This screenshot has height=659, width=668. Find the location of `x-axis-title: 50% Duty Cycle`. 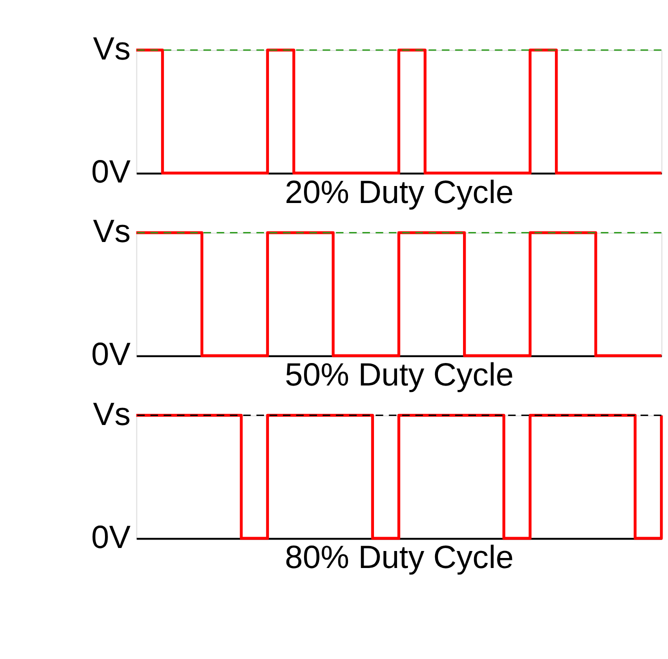

x-axis-title: 50% Duty Cycle is located at coordinates (399, 374).